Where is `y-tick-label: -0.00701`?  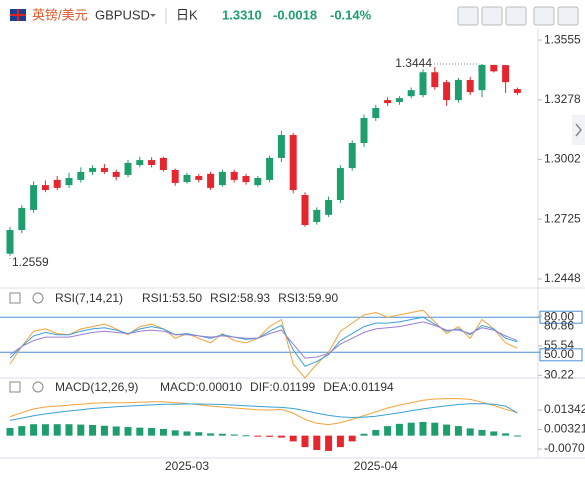 y-tick-label: -0.00701 is located at coordinates (564, 448).